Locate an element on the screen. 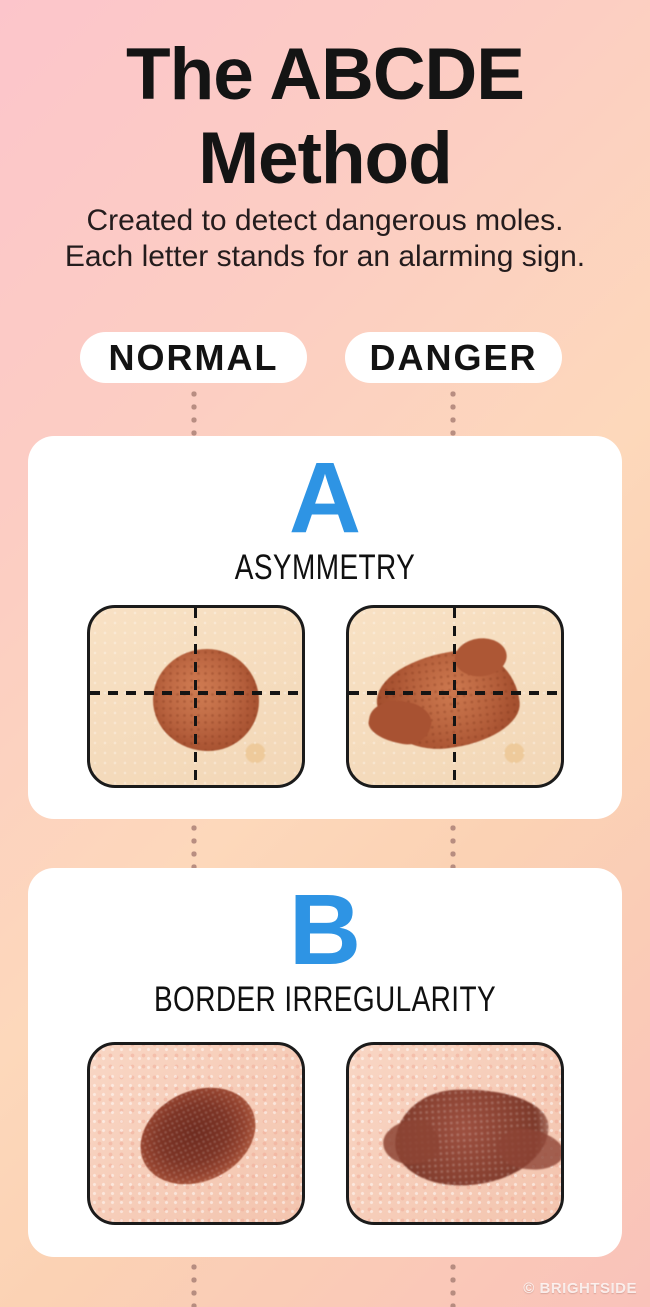 The image size is (650, 1307). smooth-oval-mole-shape is located at coordinates (197, 1136).